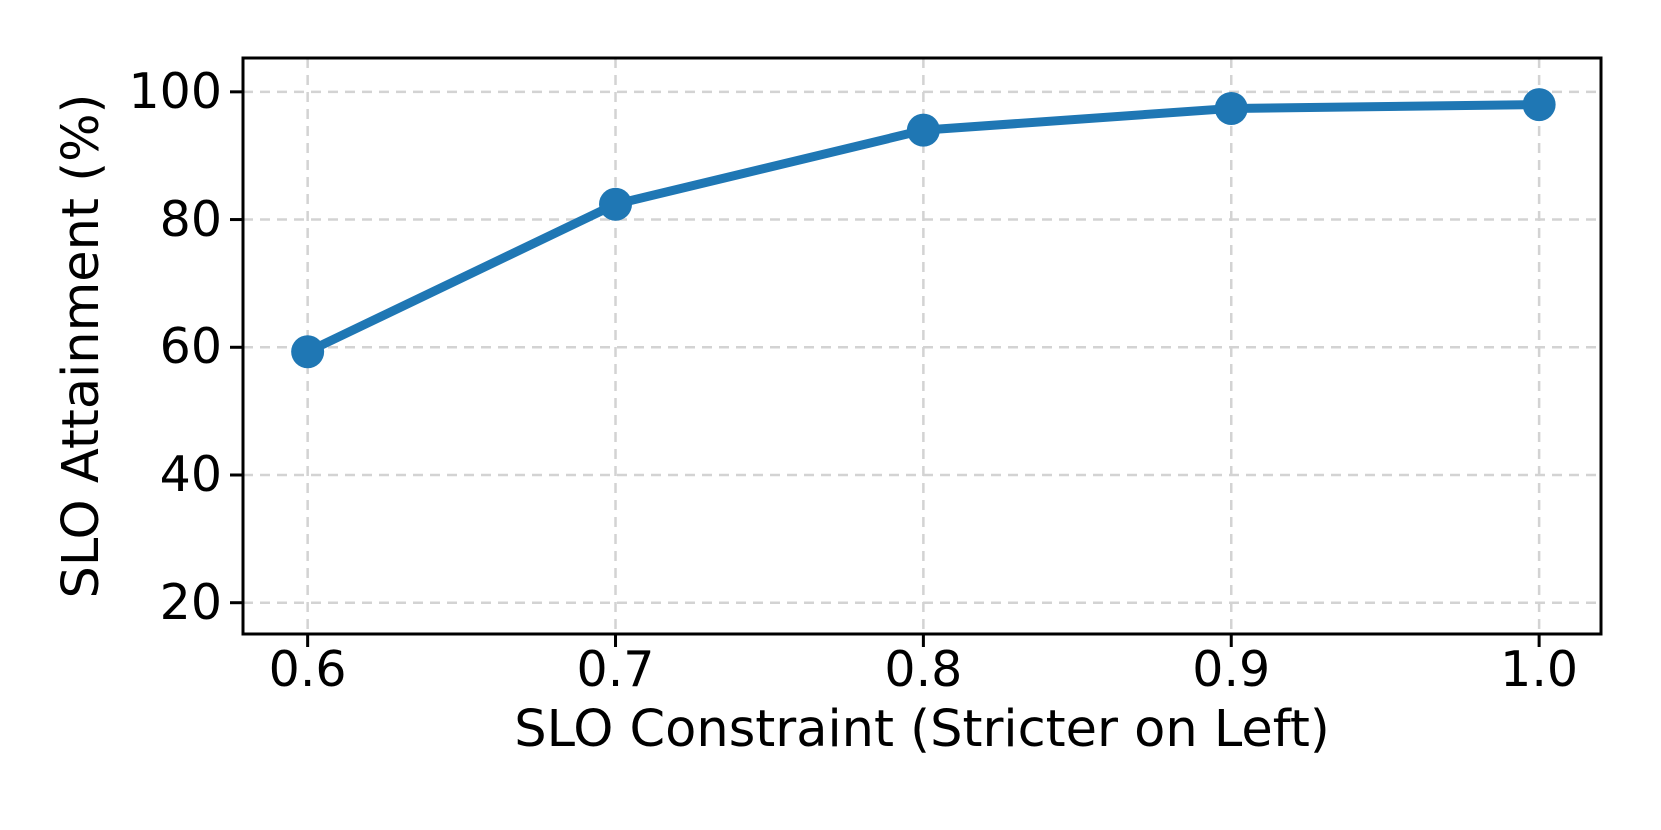 Image resolution: width=1661 pixels, height=830 pixels. I want to click on y-tick-label: 40, so click(190, 474).